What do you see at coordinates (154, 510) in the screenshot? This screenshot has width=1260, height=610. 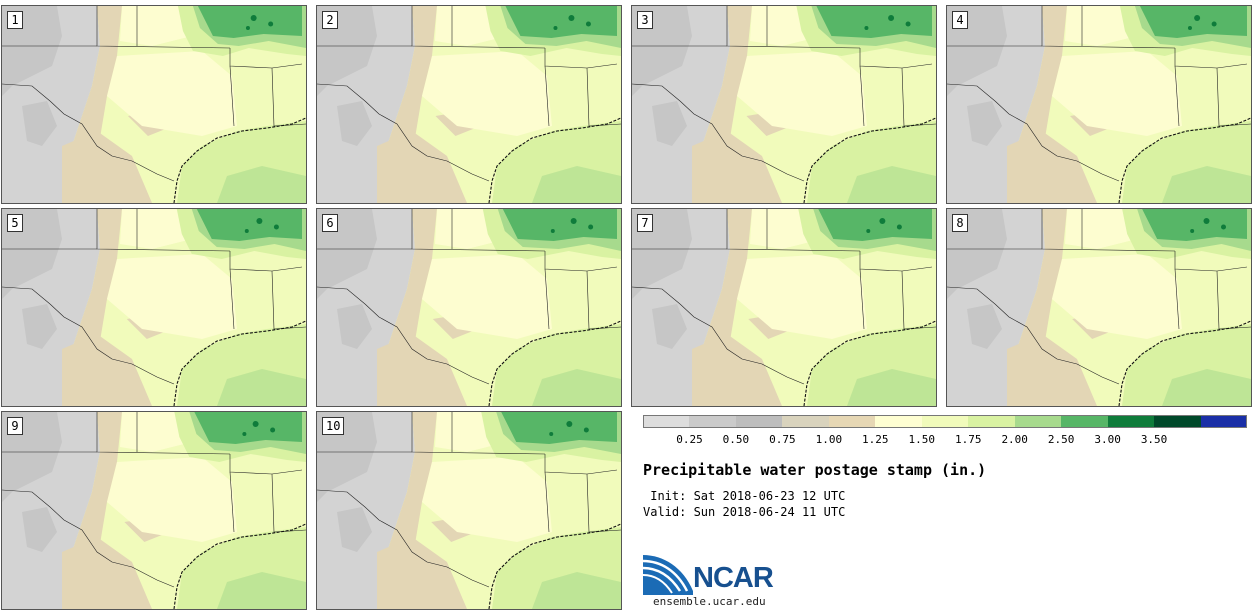 I see `postage-stamp-map: 9` at bounding box center [154, 510].